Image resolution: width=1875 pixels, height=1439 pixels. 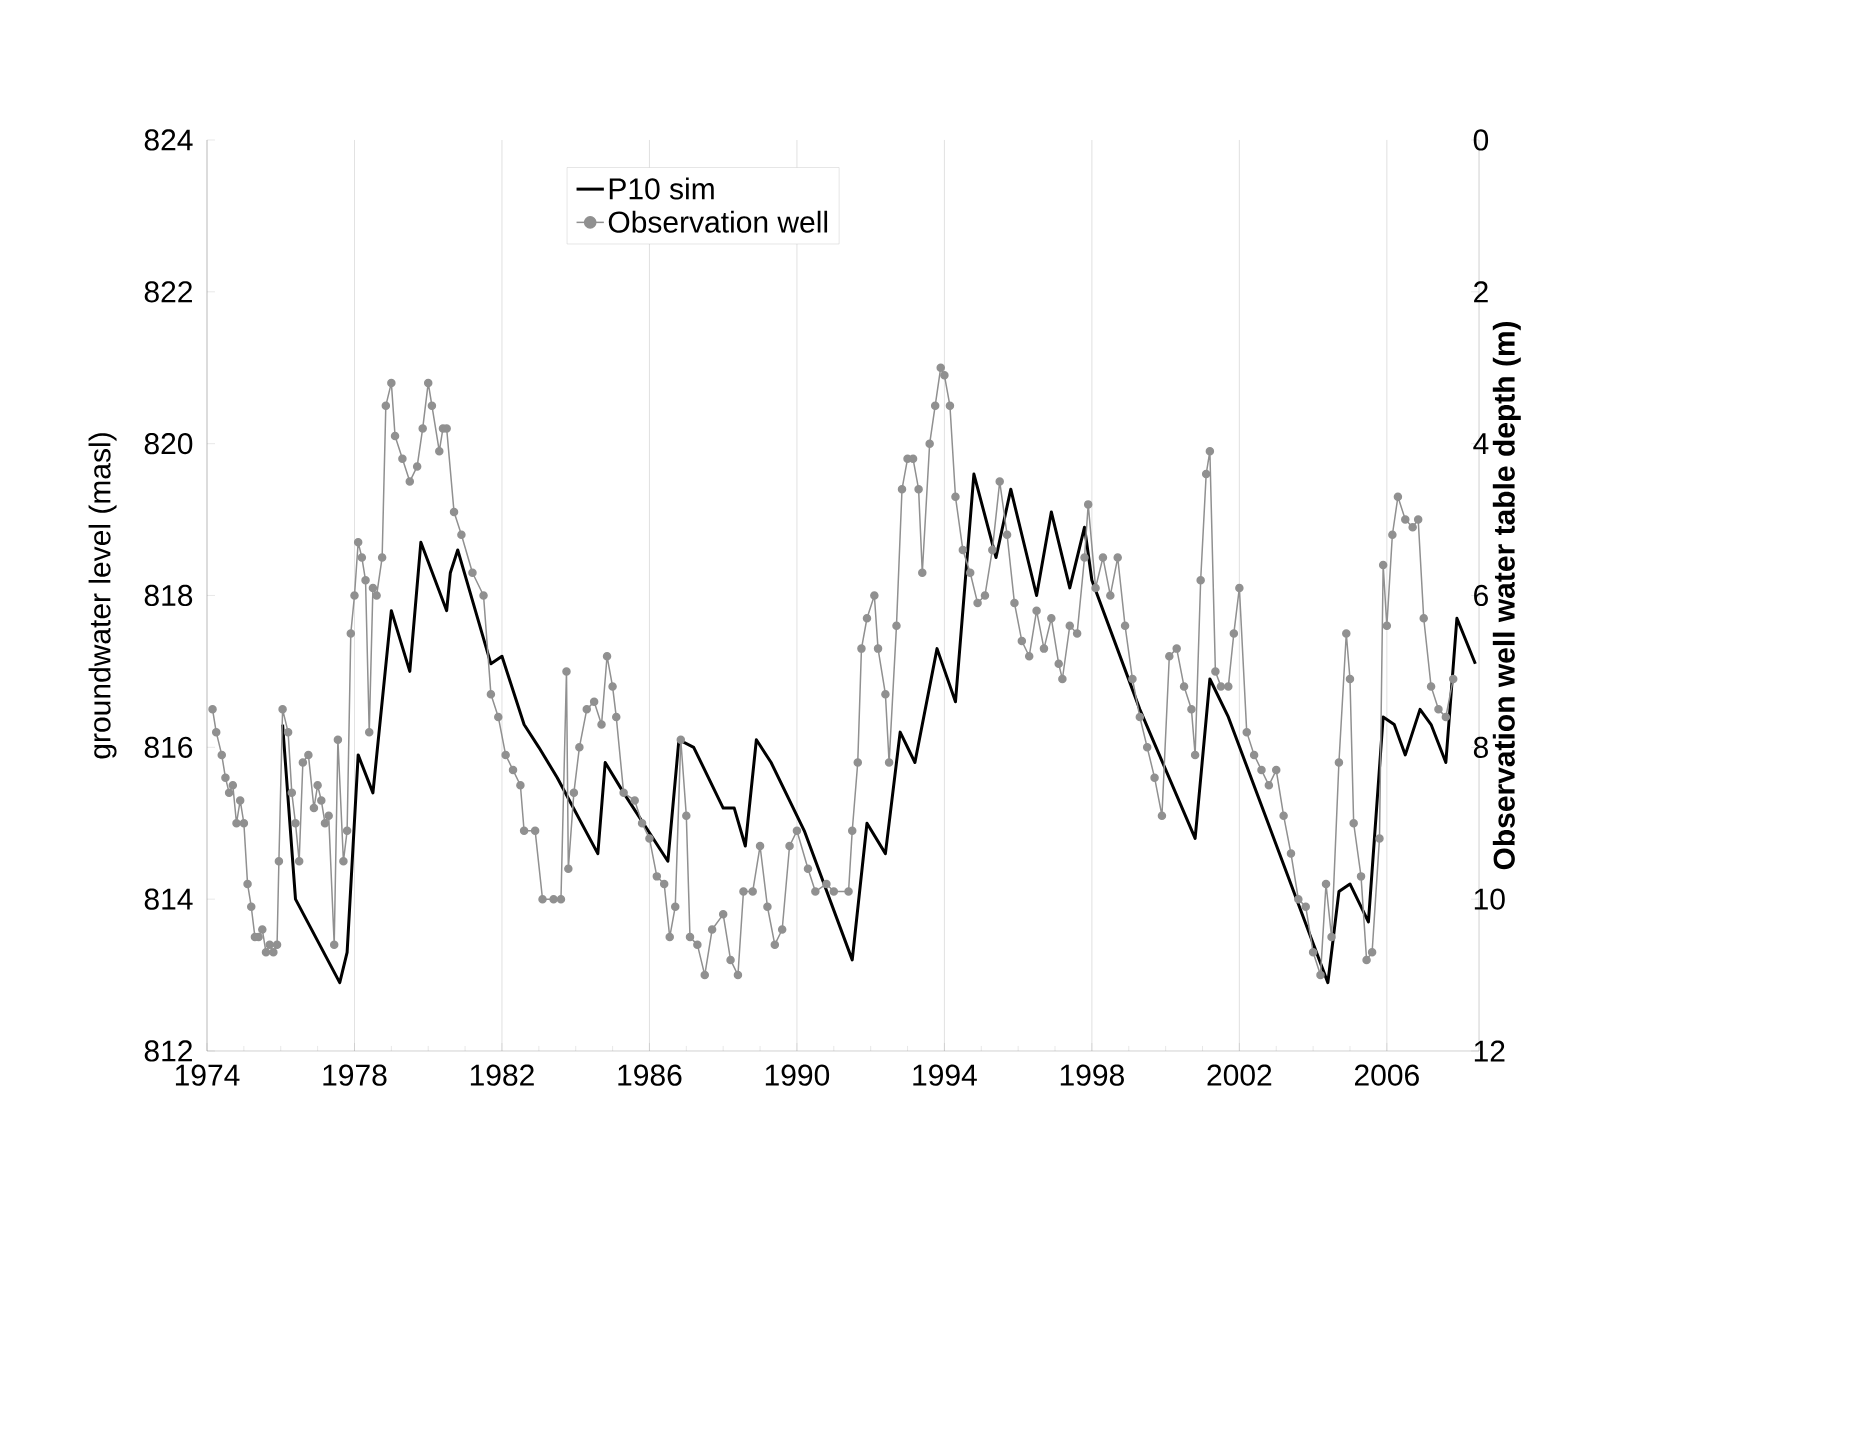 What do you see at coordinates (207, 1075) in the screenshot?
I see `x-tick-label: 1974` at bounding box center [207, 1075].